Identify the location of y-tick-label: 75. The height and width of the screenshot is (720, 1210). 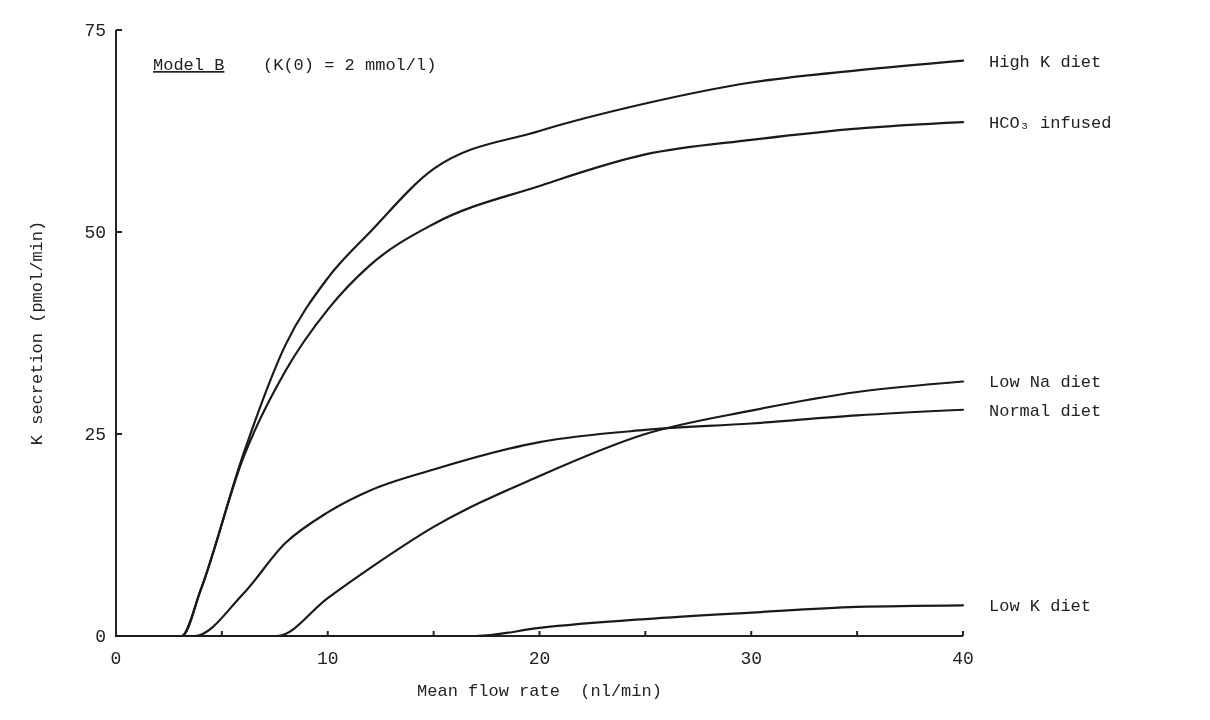
(95, 31).